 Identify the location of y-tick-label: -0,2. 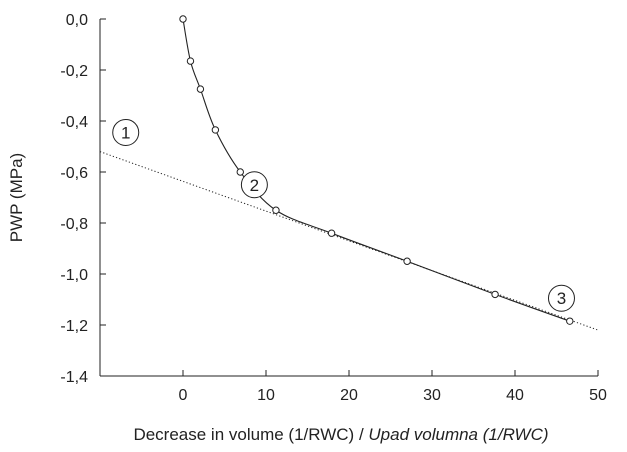
(74, 71).